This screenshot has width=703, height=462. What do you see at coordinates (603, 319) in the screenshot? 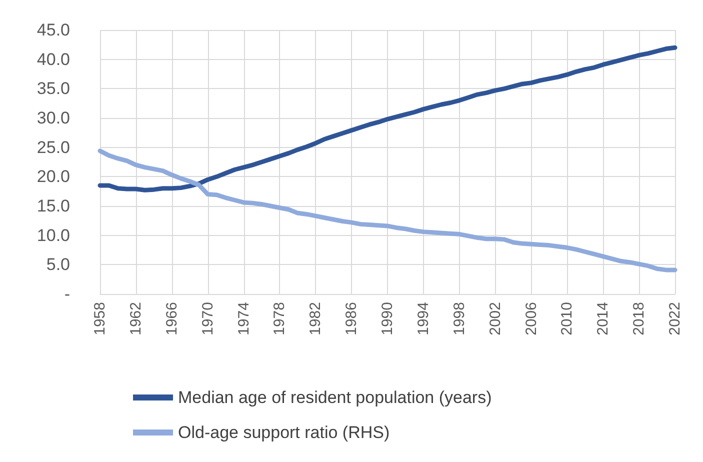
I see `x-tick-label: 2014` at bounding box center [603, 319].